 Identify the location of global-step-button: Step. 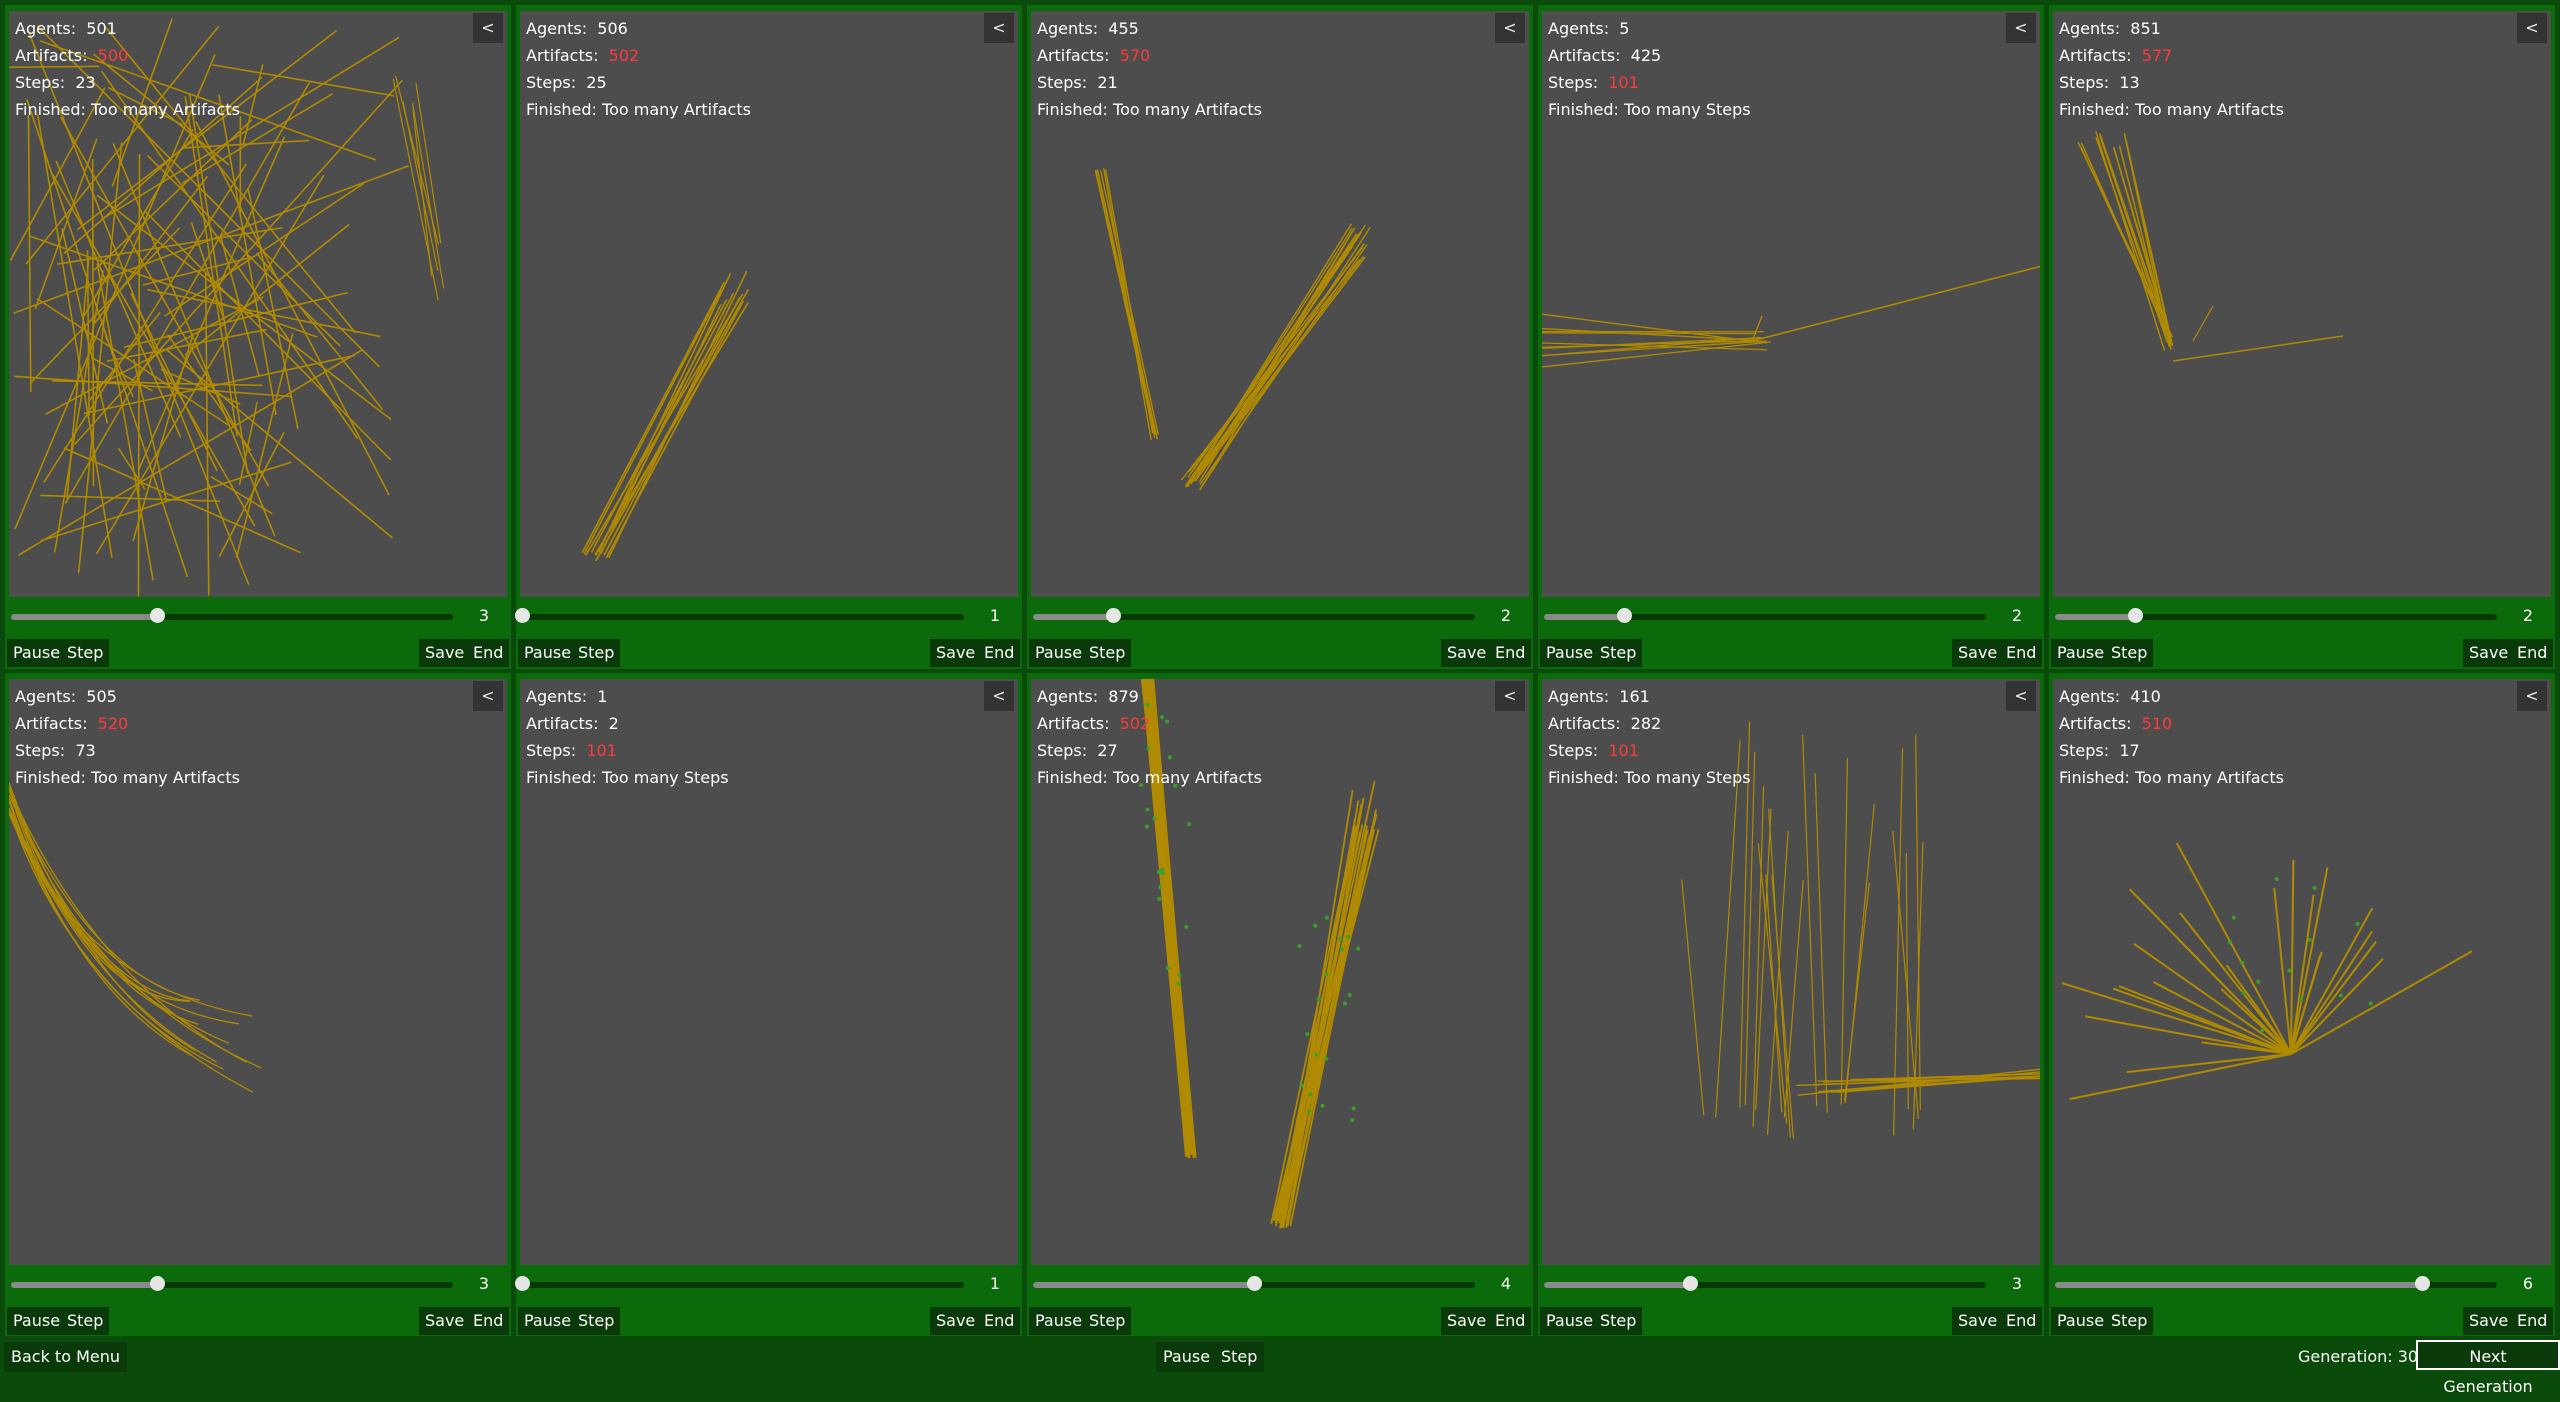
(1239, 1357).